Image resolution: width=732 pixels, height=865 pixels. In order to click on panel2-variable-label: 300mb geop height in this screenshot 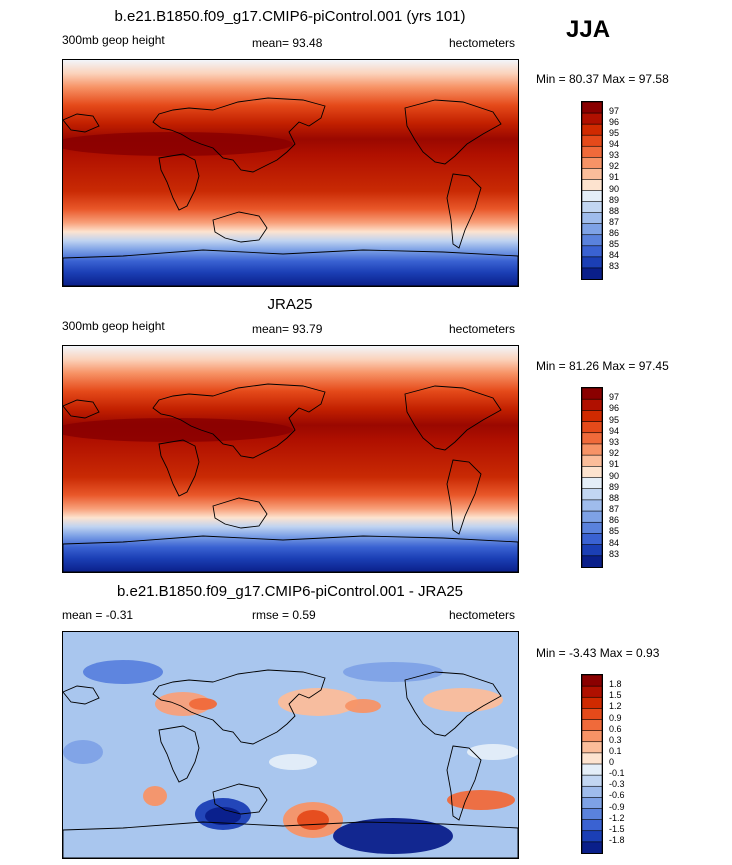, I will do `click(113, 326)`.